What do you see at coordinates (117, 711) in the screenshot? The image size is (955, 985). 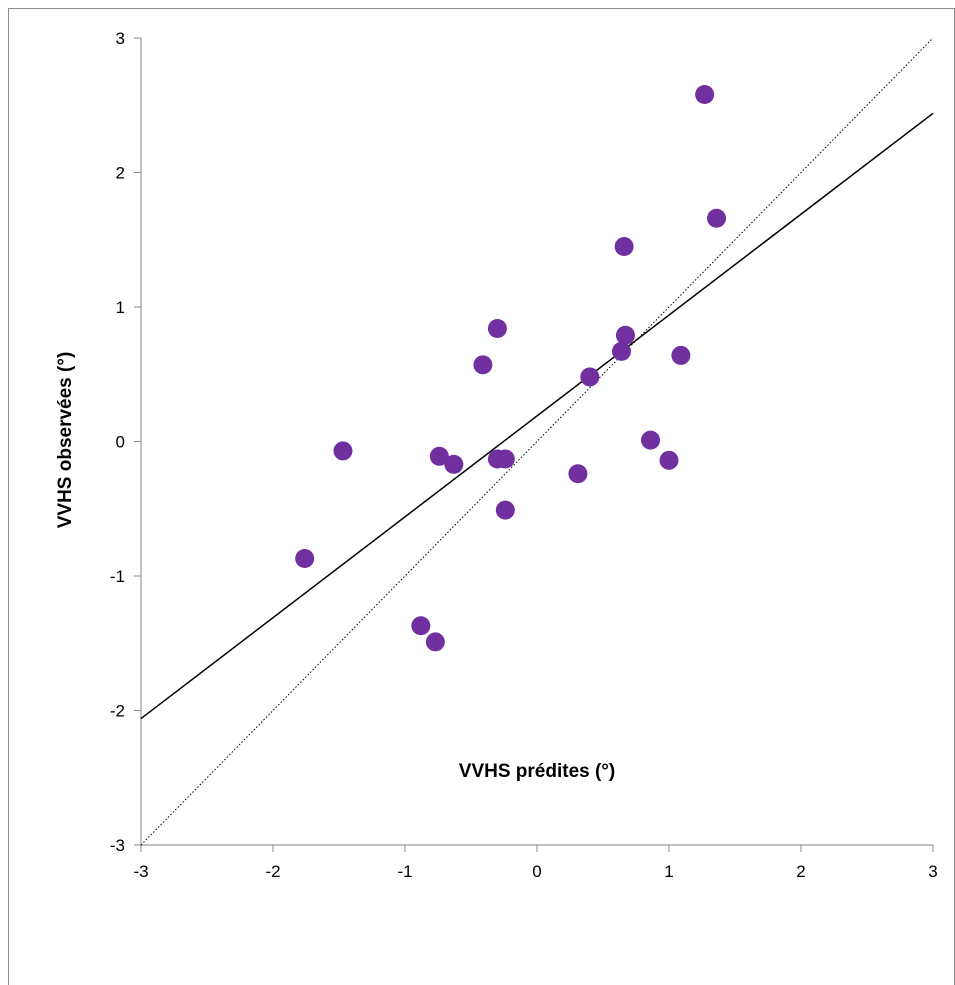 I see `y-tick-label: -2` at bounding box center [117, 711].